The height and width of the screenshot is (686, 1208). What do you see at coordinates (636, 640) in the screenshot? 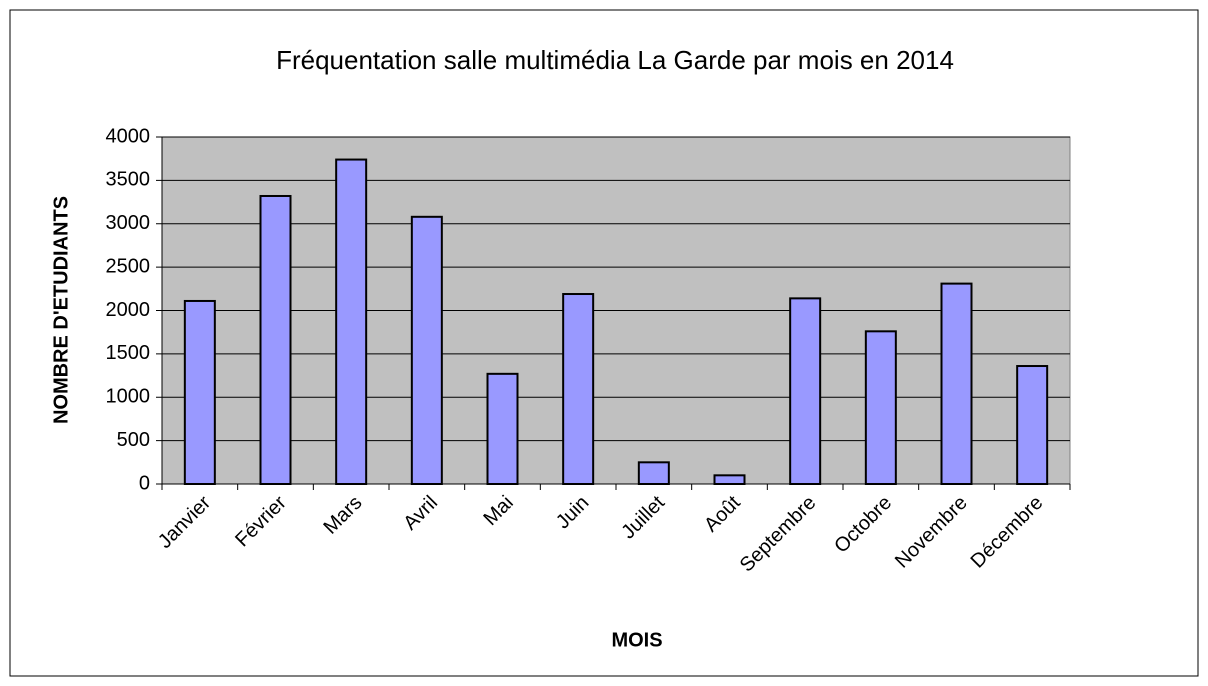
I see `x-axis-label: MOIS` at bounding box center [636, 640].